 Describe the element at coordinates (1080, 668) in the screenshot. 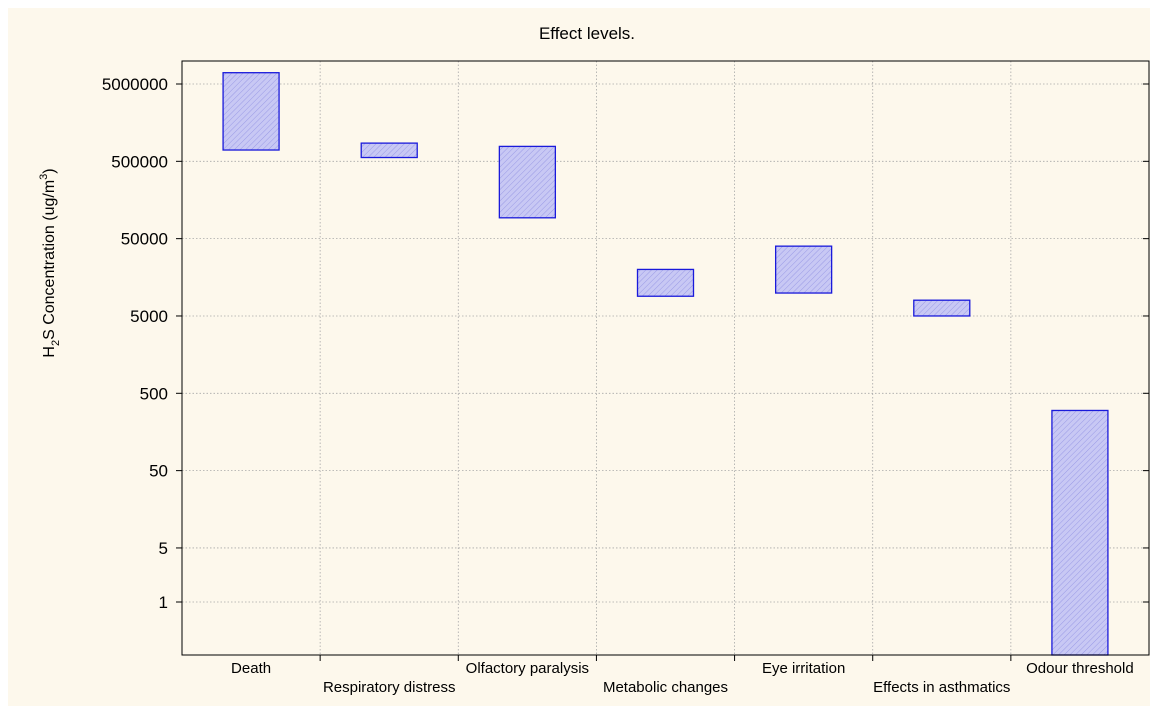

I see `x-tick-label: Odour threshold` at that location.